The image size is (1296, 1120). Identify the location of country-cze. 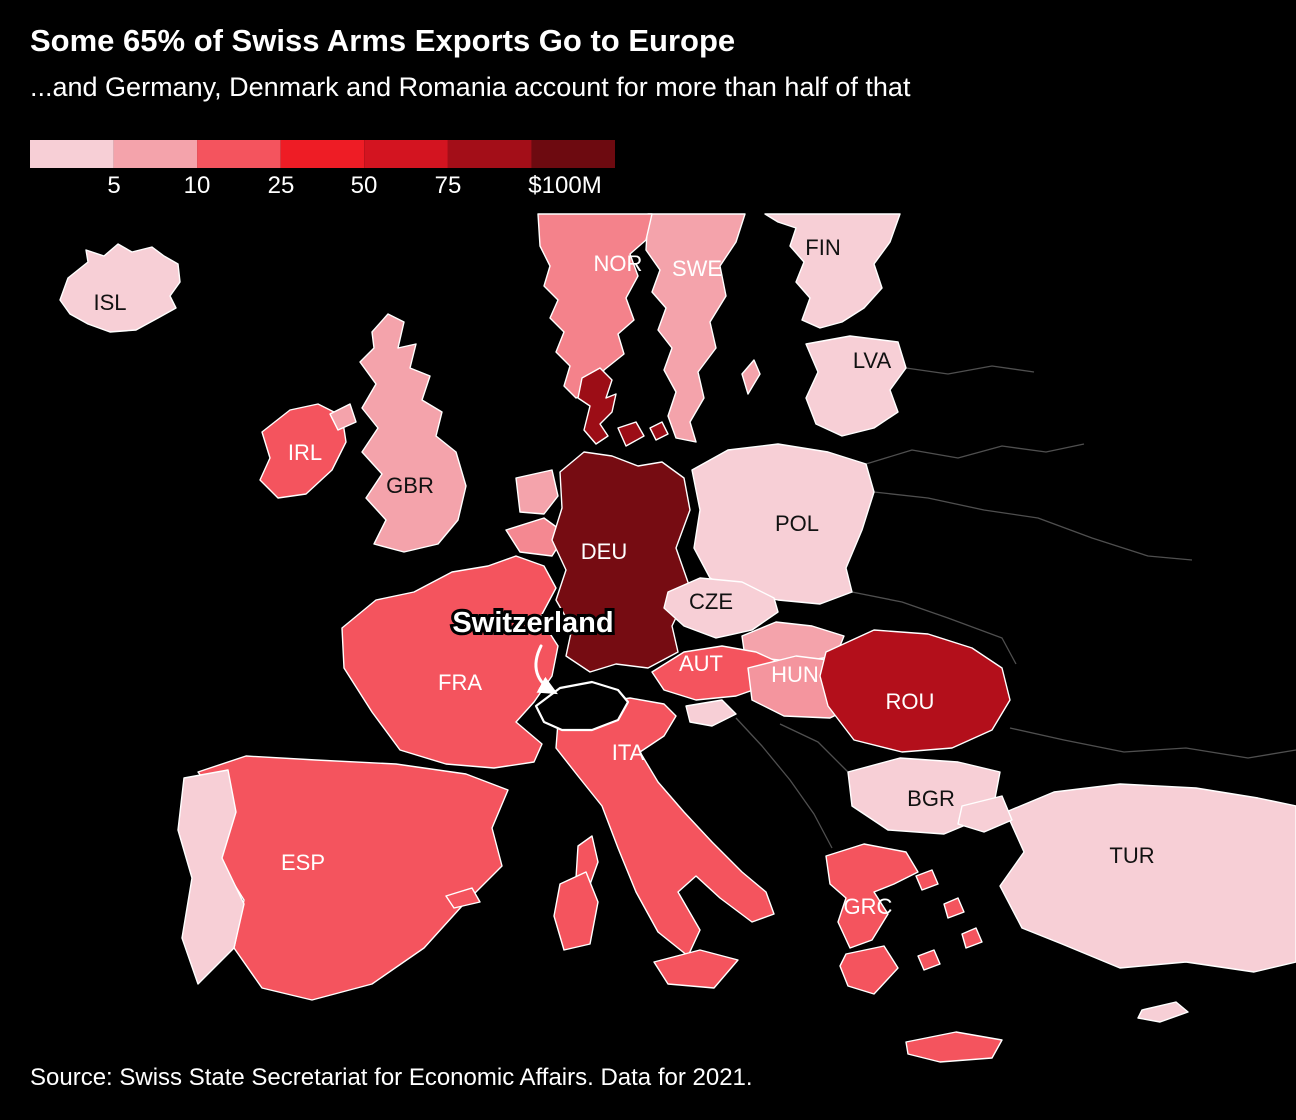
(721, 608).